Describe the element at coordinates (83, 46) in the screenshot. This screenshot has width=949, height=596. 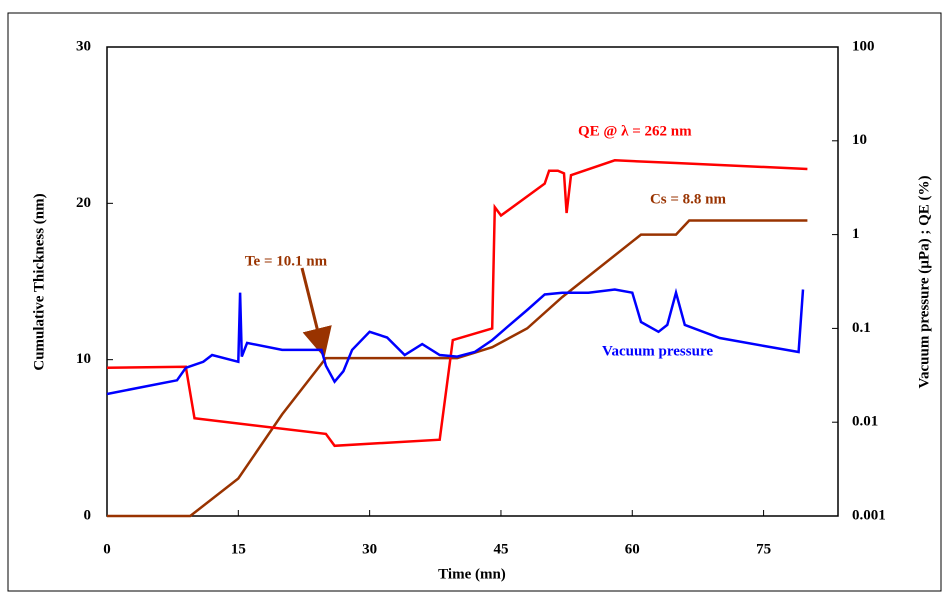
I see `y-tick-label: 30` at that location.